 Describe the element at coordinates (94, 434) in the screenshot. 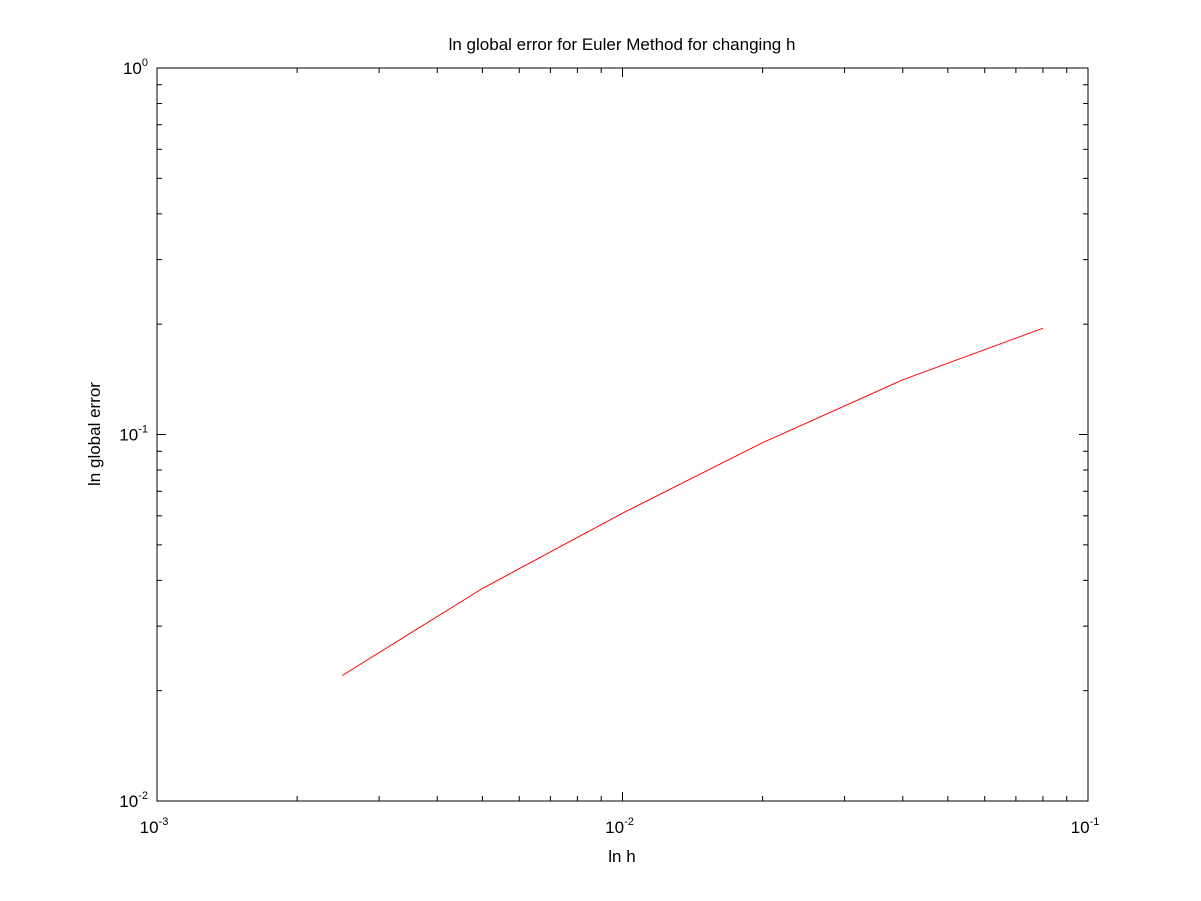

I see `y-axis-title: ln global error` at that location.